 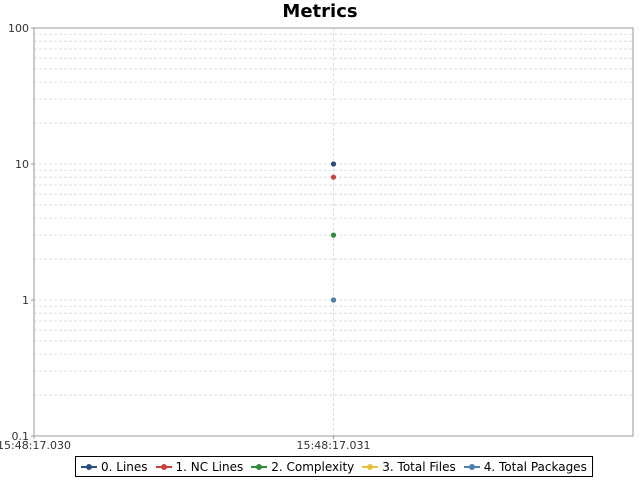 What do you see at coordinates (419, 466) in the screenshot?
I see `legend-label-3: 3. Total Files` at bounding box center [419, 466].